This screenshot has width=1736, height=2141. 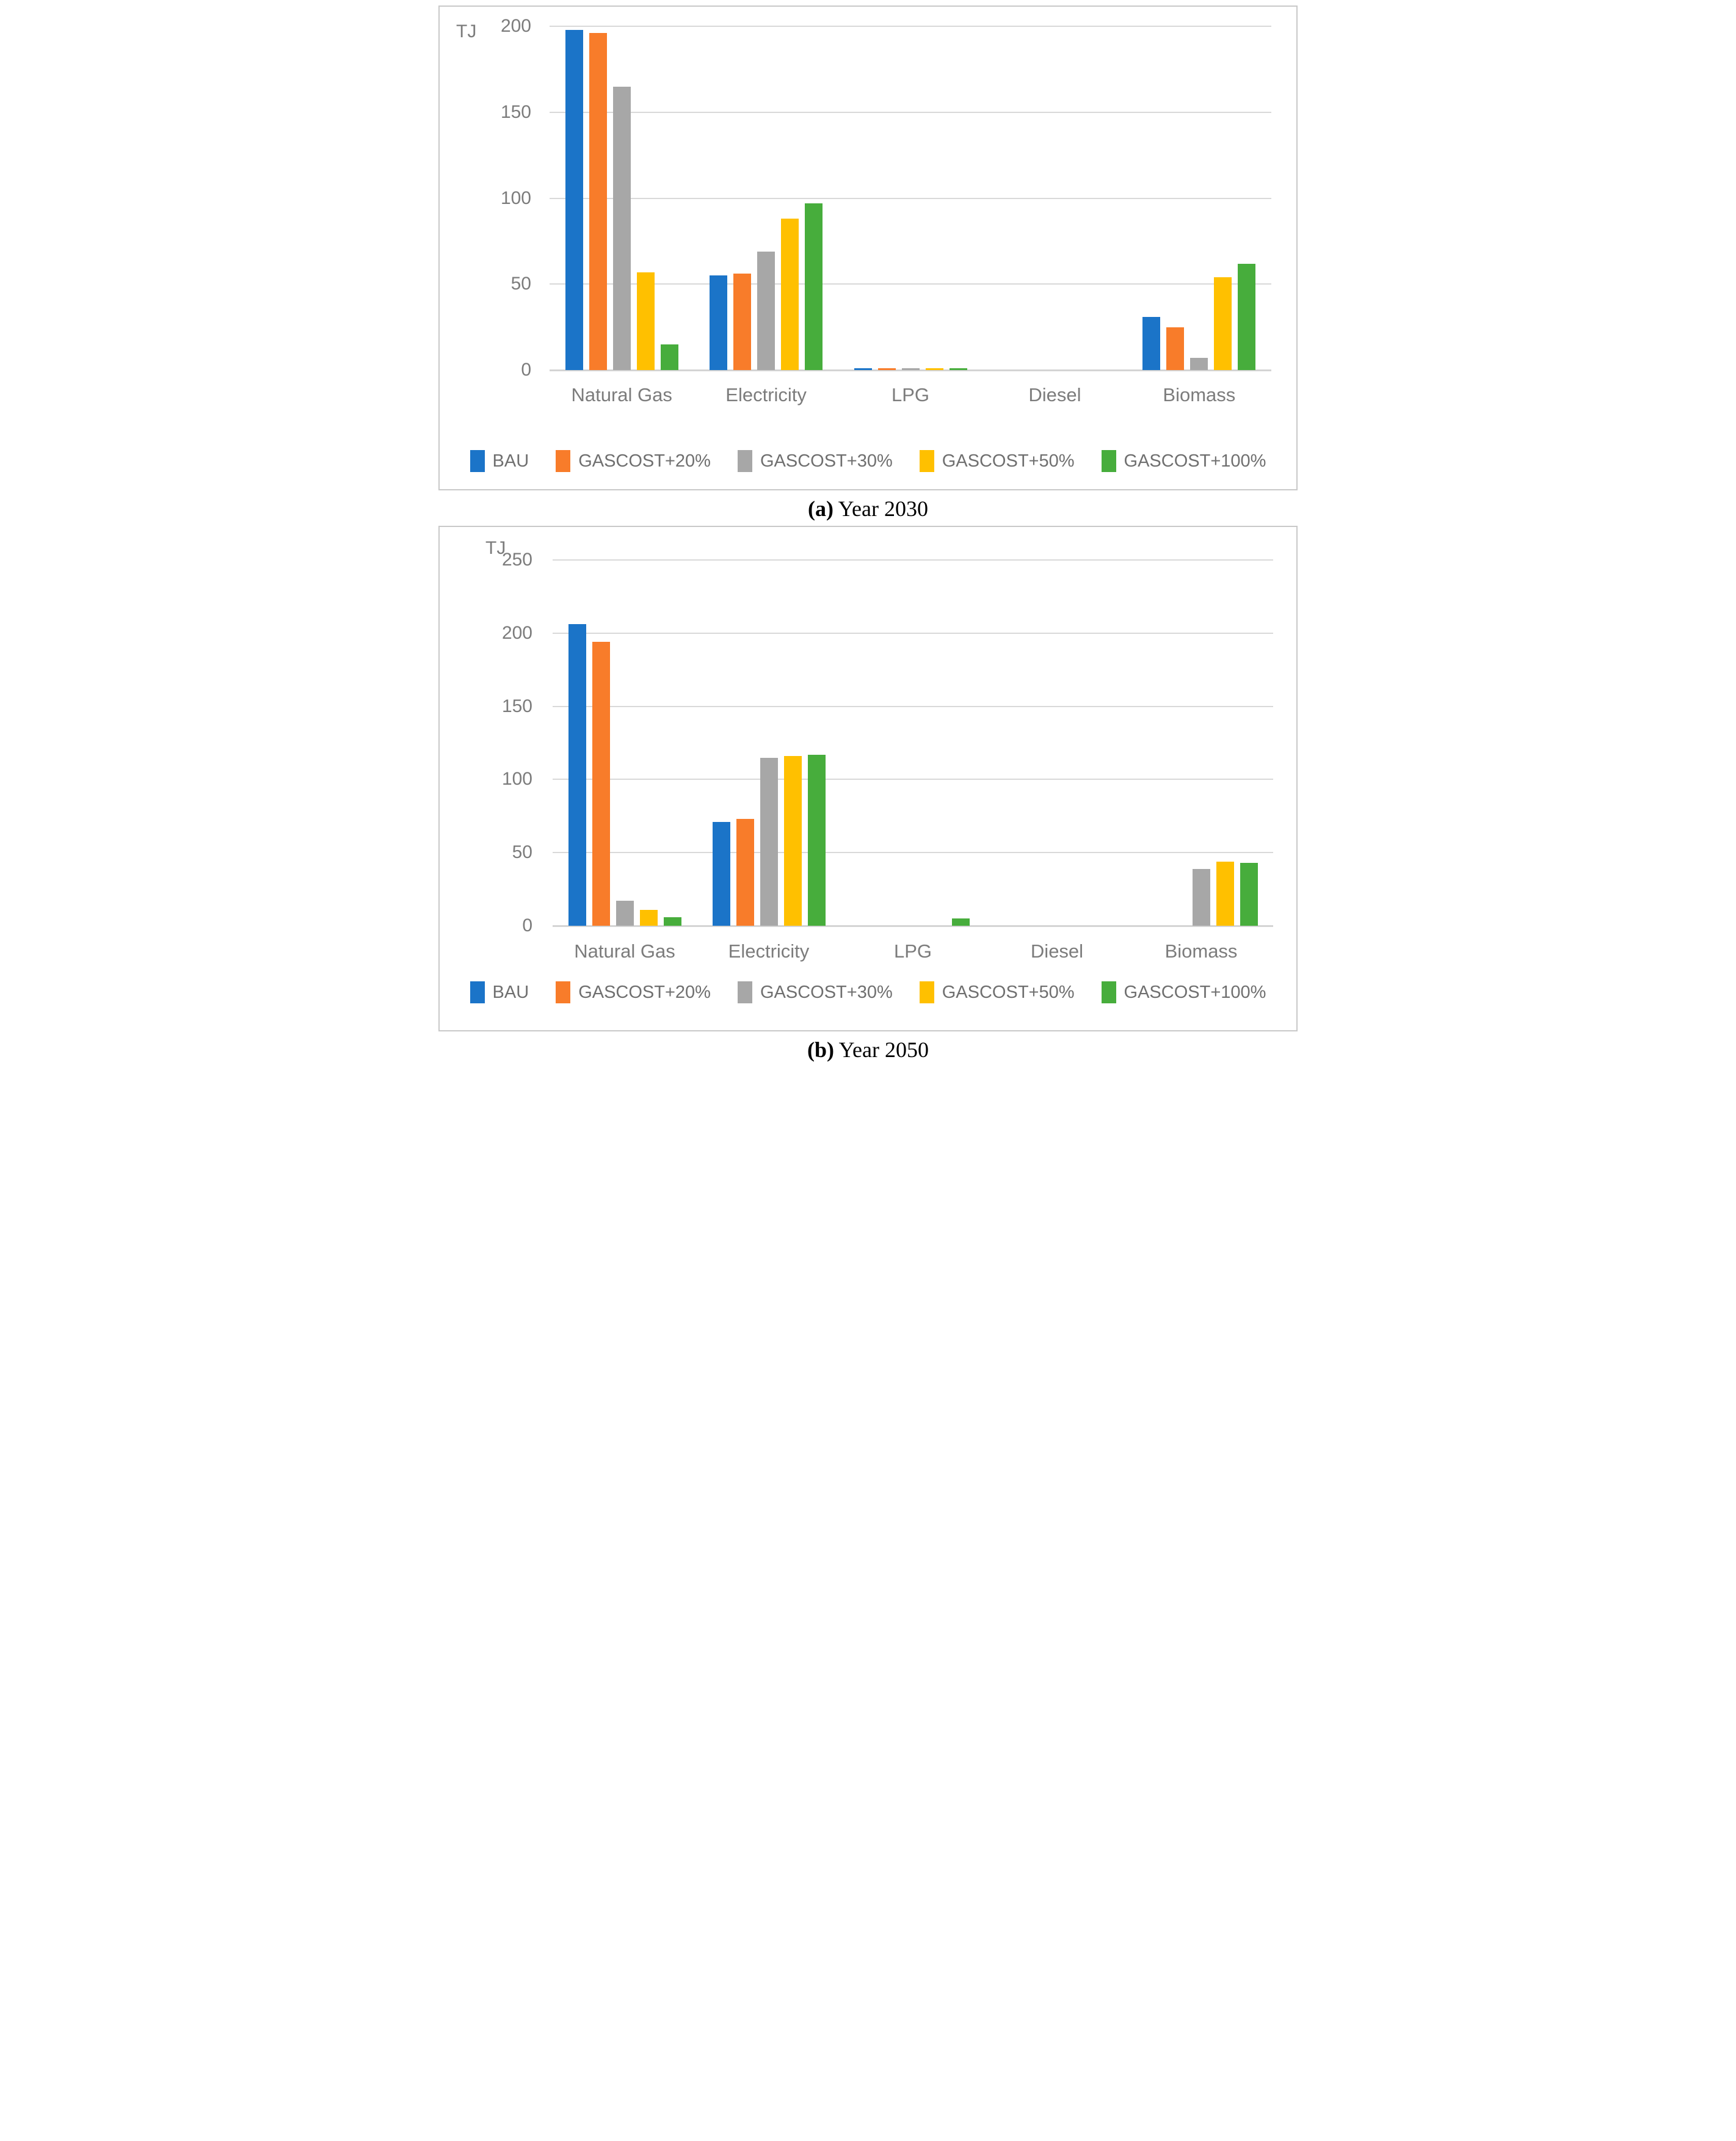 I want to click on bar-group-electricity, so click(x=766, y=198).